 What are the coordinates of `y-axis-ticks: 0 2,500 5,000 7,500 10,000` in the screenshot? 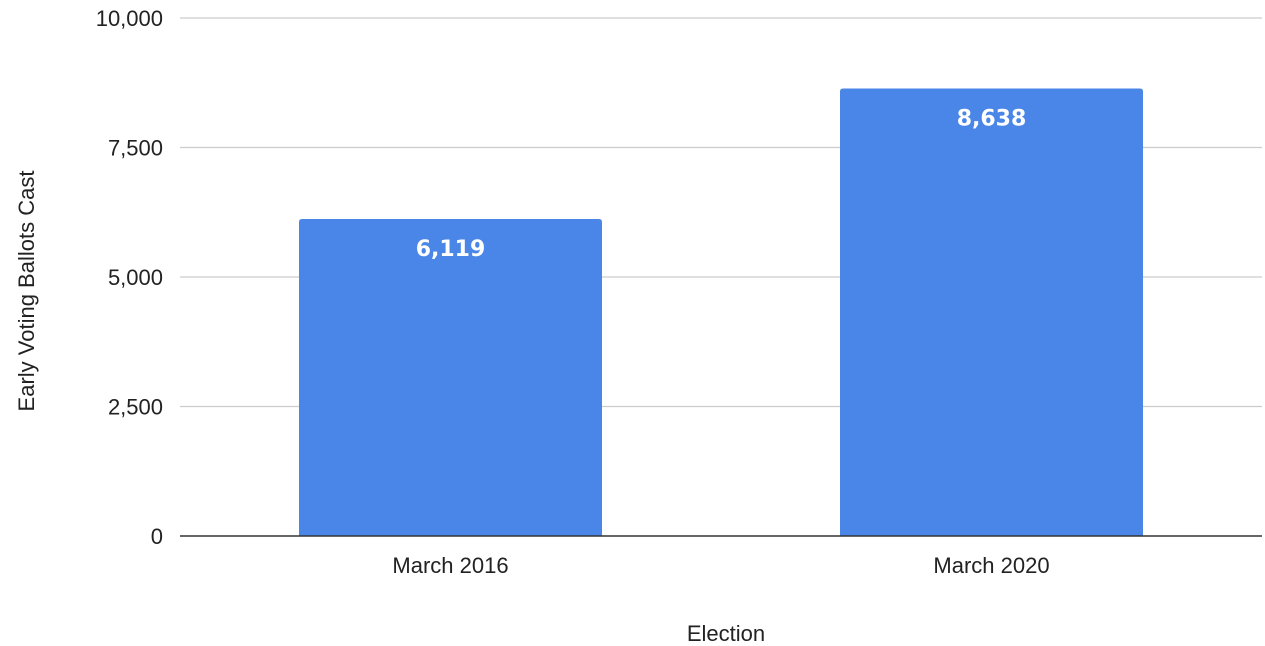 It's located at (129, 277).